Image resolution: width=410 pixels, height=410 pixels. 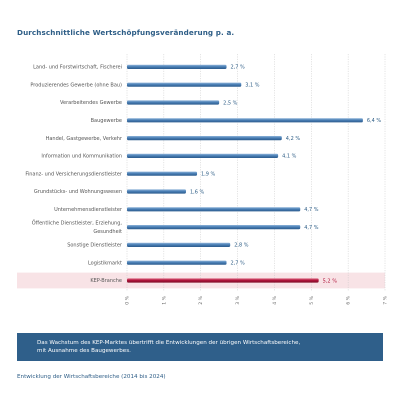 What do you see at coordinates (374, 121) in the screenshot?
I see `value-label: 6,4 %` at bounding box center [374, 121].